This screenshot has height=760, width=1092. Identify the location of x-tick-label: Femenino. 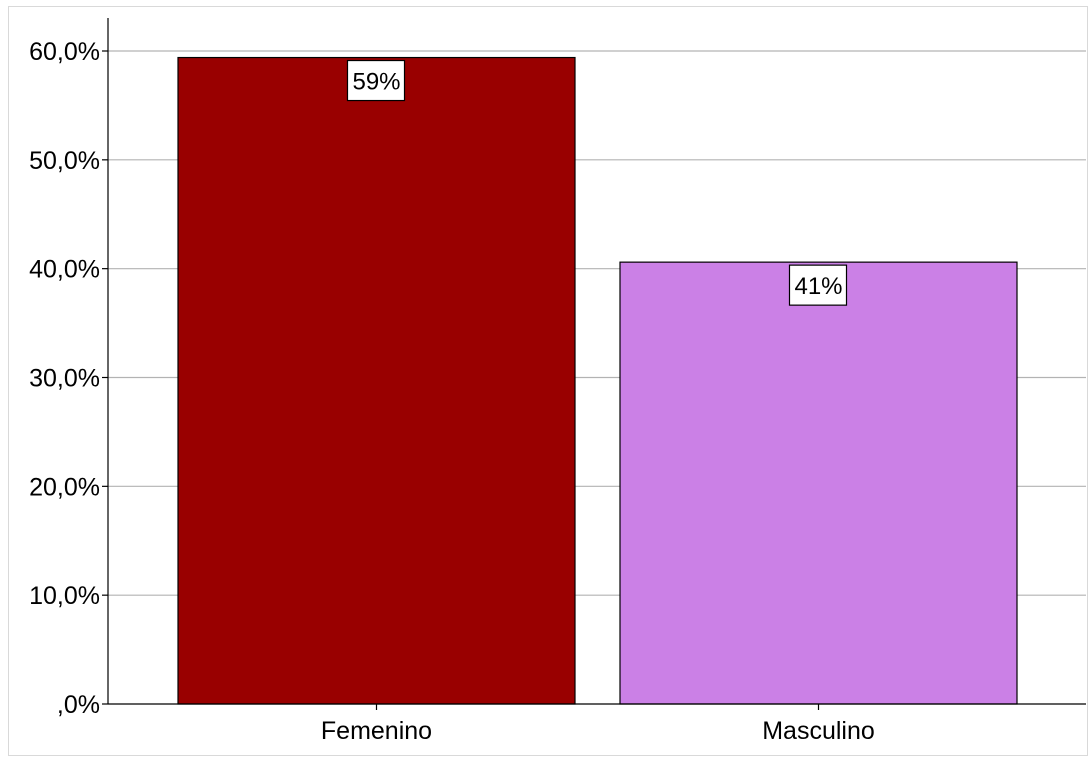
(376, 731).